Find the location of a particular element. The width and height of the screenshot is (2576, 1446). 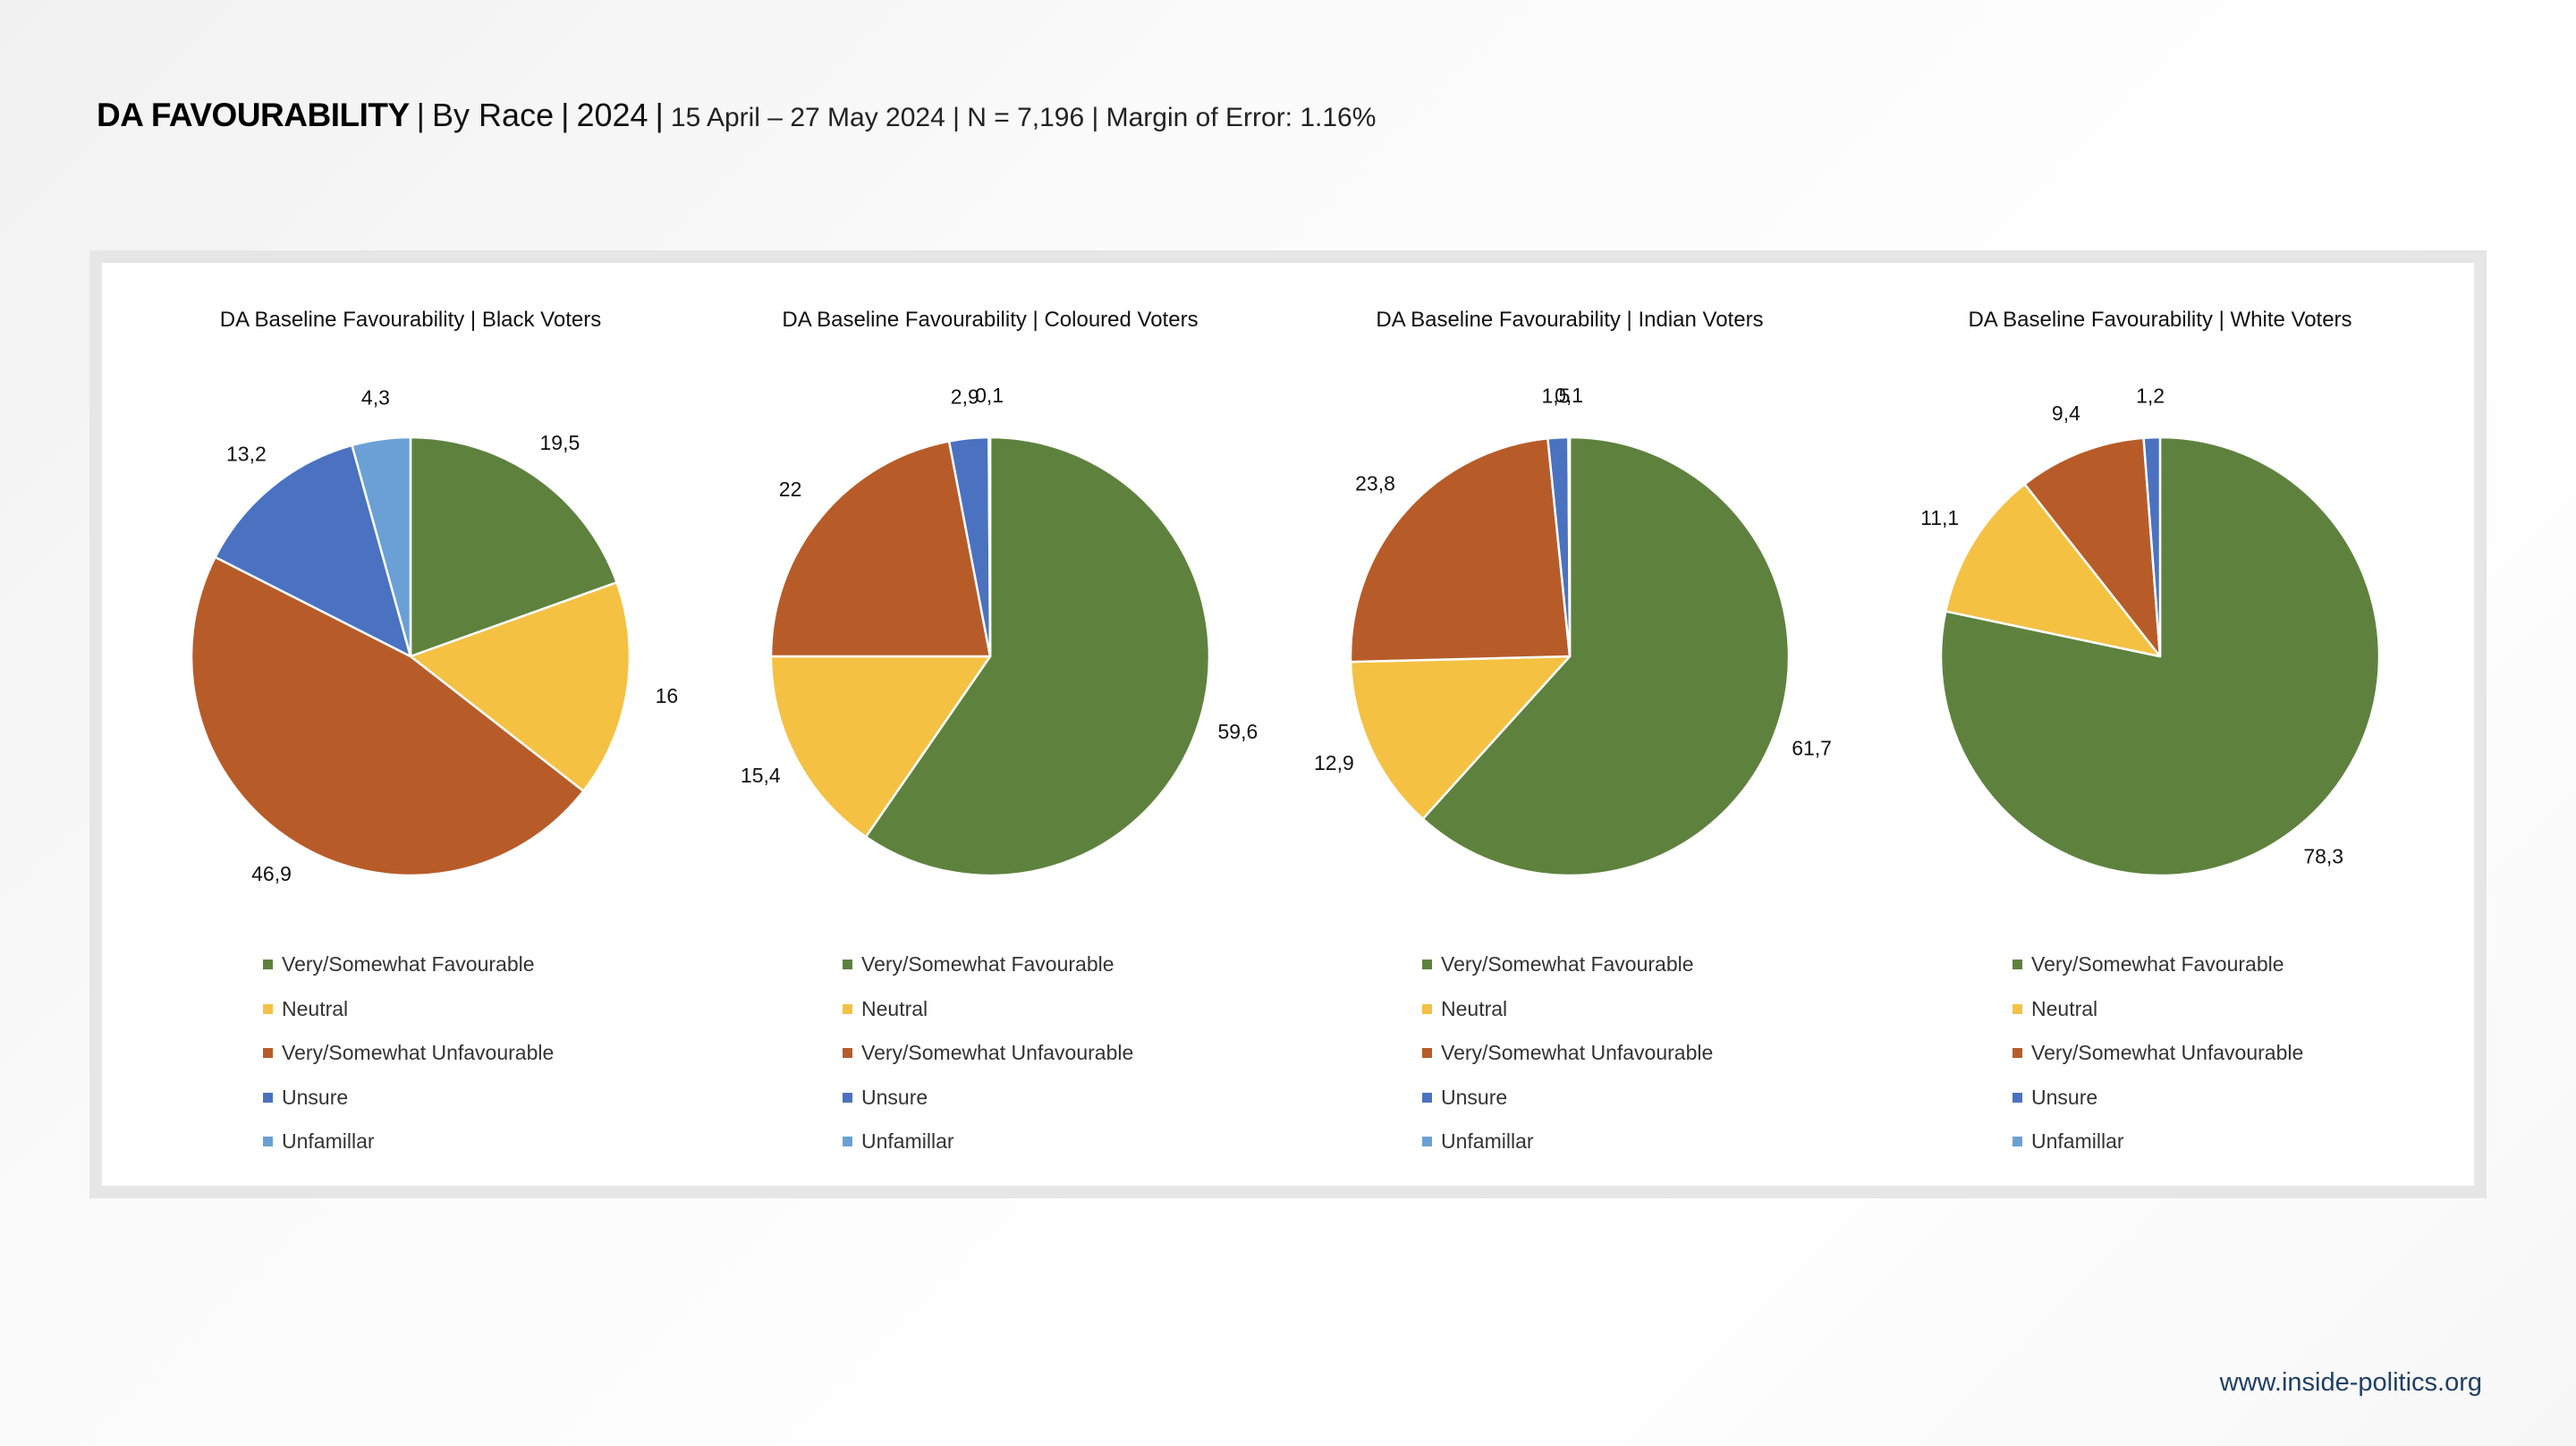

pie-chart: 19,5 16 46,9 13,2 4,3 is located at coordinates (434, 636).